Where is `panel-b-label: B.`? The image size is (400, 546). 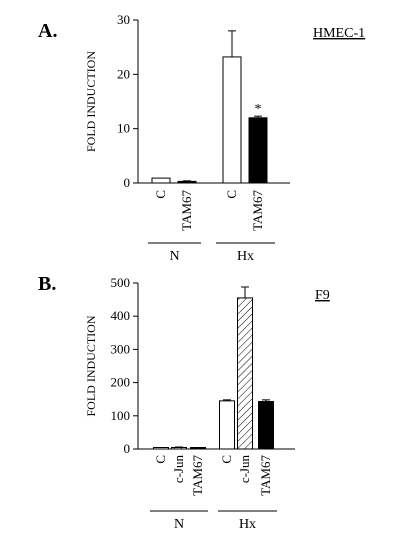 panel-b-label: B. is located at coordinates (47, 284).